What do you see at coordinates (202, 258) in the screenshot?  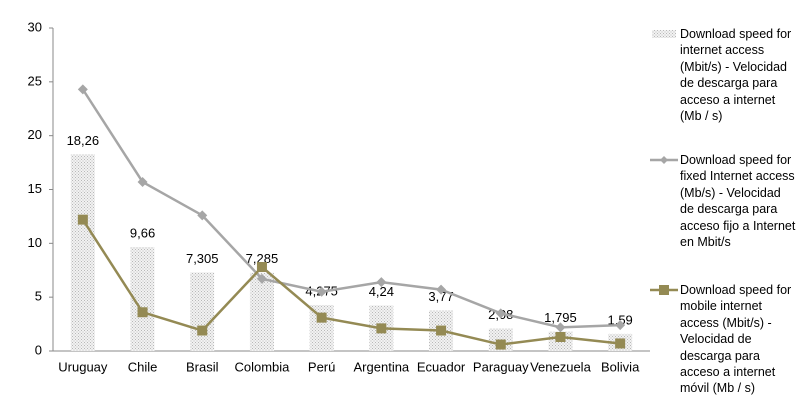 I see `data-label: 7,305` at bounding box center [202, 258].